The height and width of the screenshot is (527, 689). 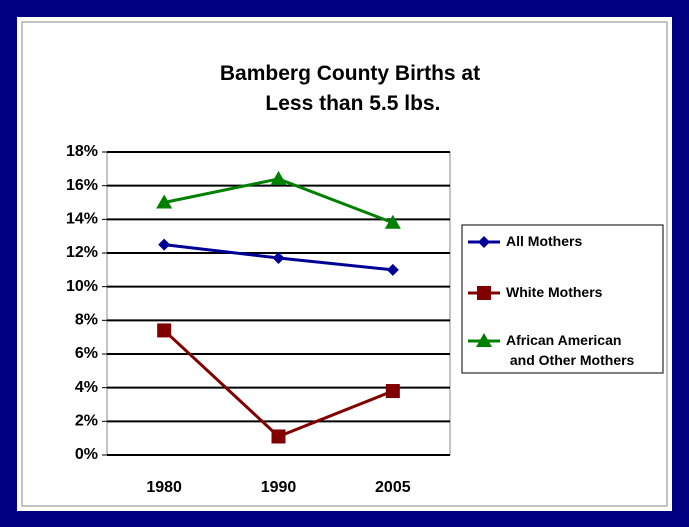 I want to click on y-tick-label: 2%, so click(x=86, y=421).